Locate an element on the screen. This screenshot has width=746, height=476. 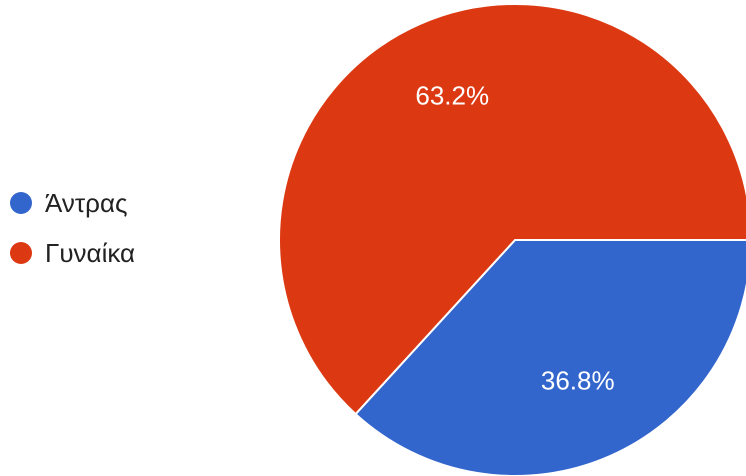
legend-item-gynaika: Γυναίκα is located at coordinates (72, 253).